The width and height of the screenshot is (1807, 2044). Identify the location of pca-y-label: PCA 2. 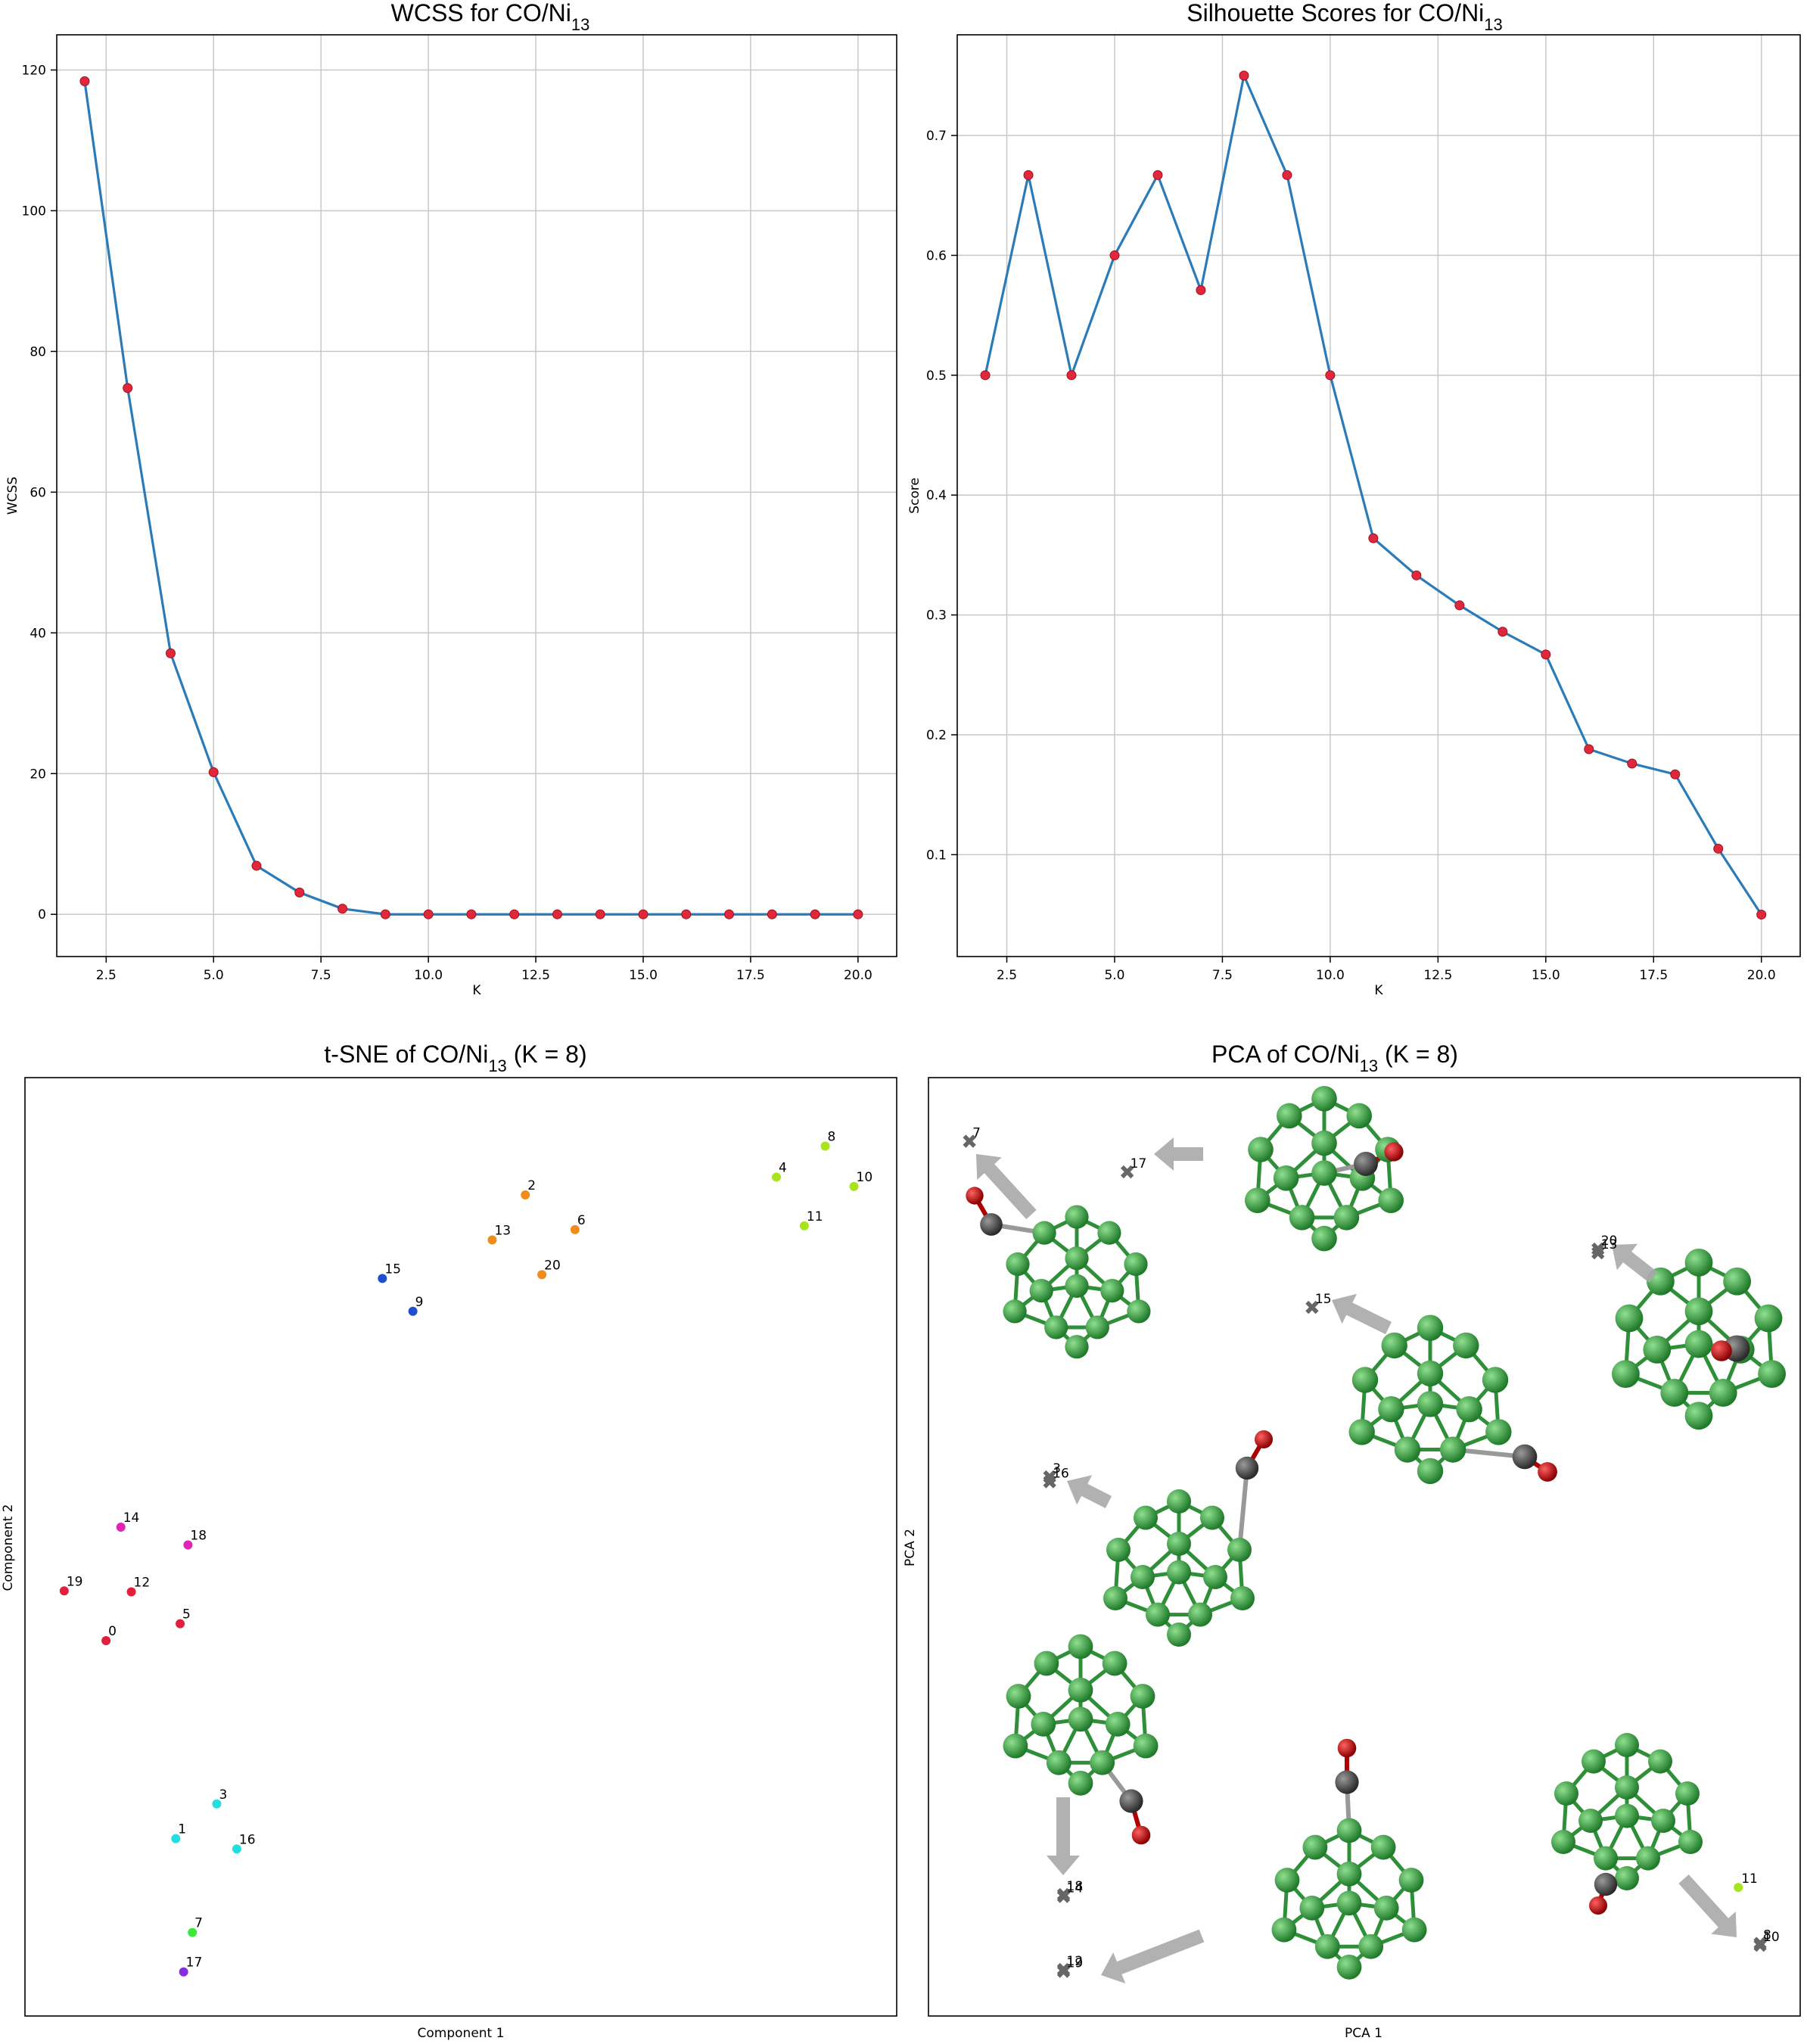
(910, 1547).